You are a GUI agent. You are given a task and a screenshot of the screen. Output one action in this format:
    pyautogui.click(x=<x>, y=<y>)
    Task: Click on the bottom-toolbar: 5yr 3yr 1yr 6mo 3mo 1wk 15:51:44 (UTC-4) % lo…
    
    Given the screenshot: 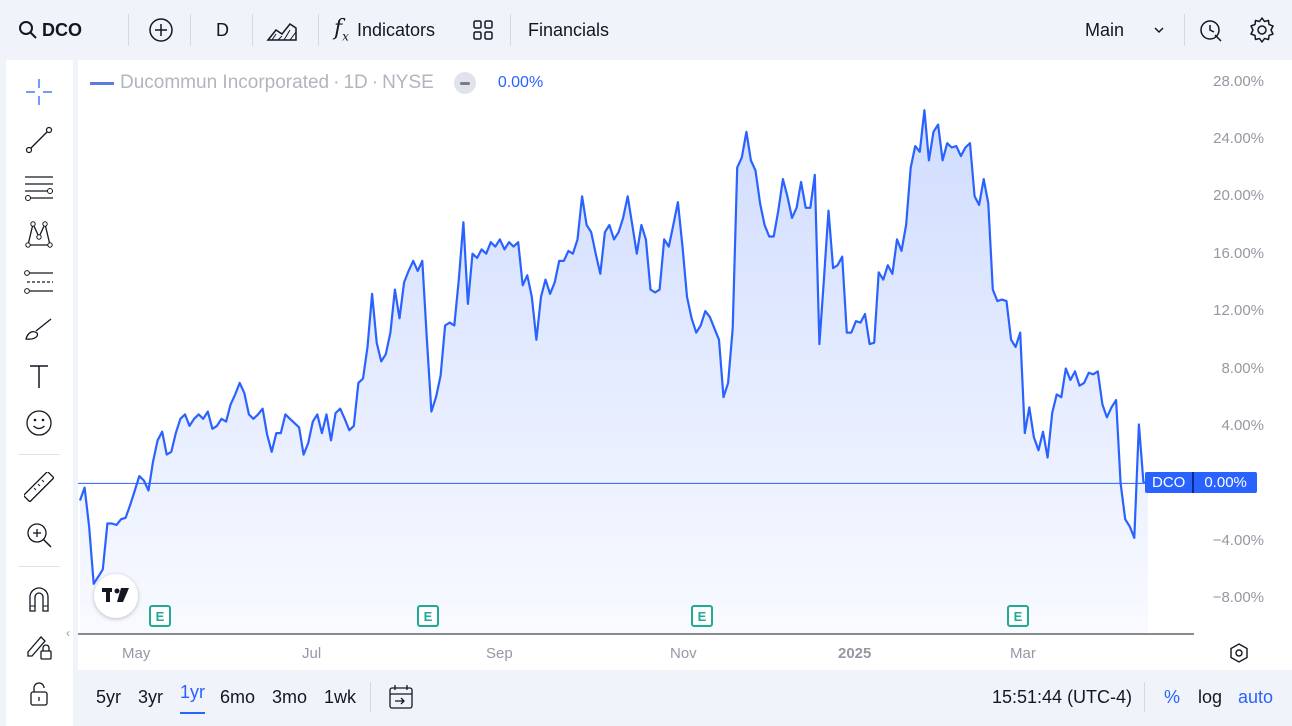 What is the action you would take?
    pyautogui.click(x=685, y=699)
    